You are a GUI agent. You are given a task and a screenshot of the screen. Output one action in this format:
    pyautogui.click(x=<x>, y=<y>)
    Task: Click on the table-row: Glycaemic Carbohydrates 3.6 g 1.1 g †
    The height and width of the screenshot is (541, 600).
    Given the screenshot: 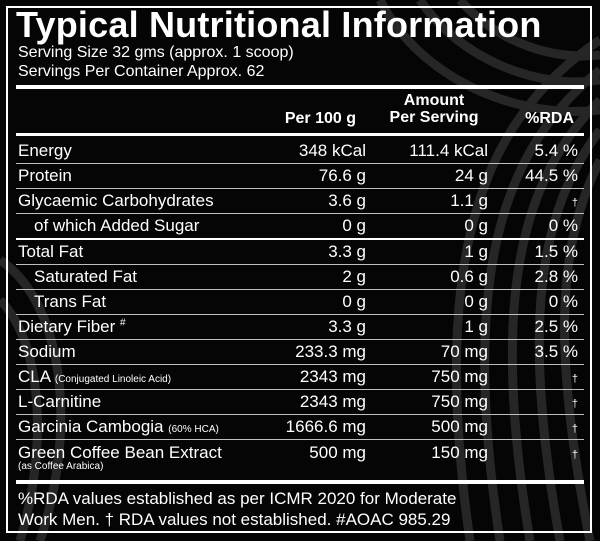 What is the action you would take?
    pyautogui.click(x=300, y=201)
    